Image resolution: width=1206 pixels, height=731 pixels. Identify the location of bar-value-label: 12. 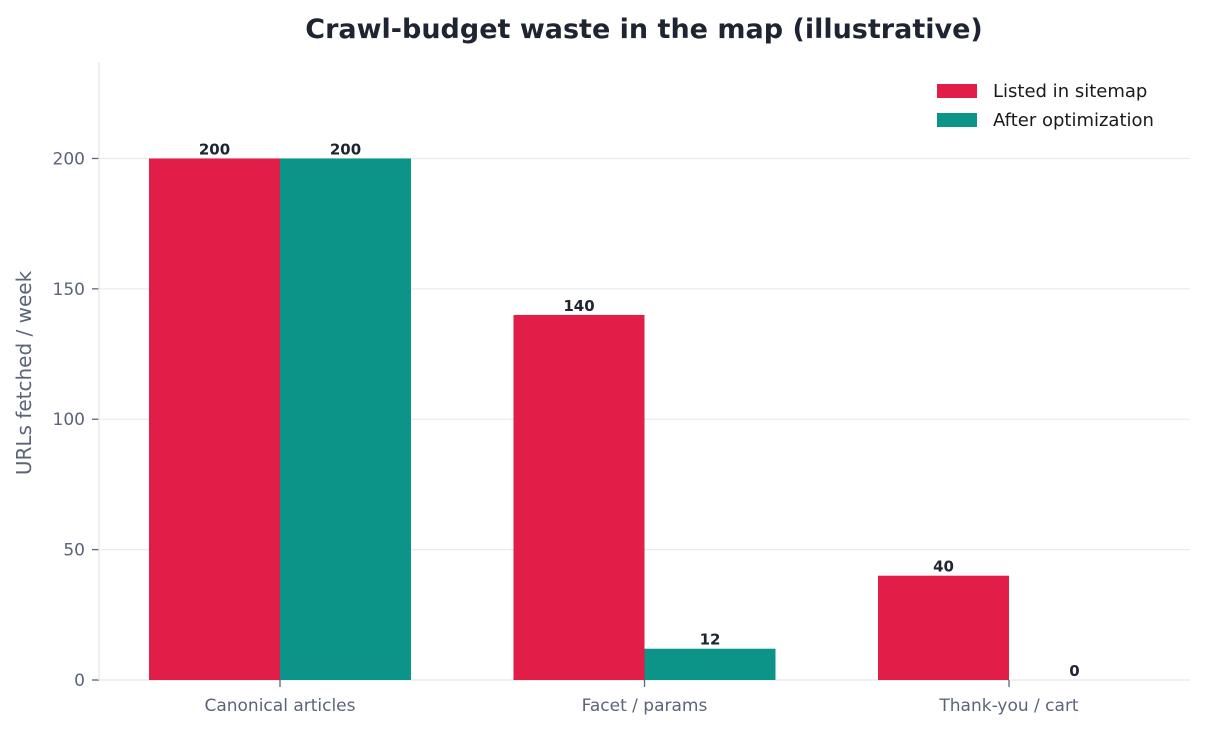
(710, 640).